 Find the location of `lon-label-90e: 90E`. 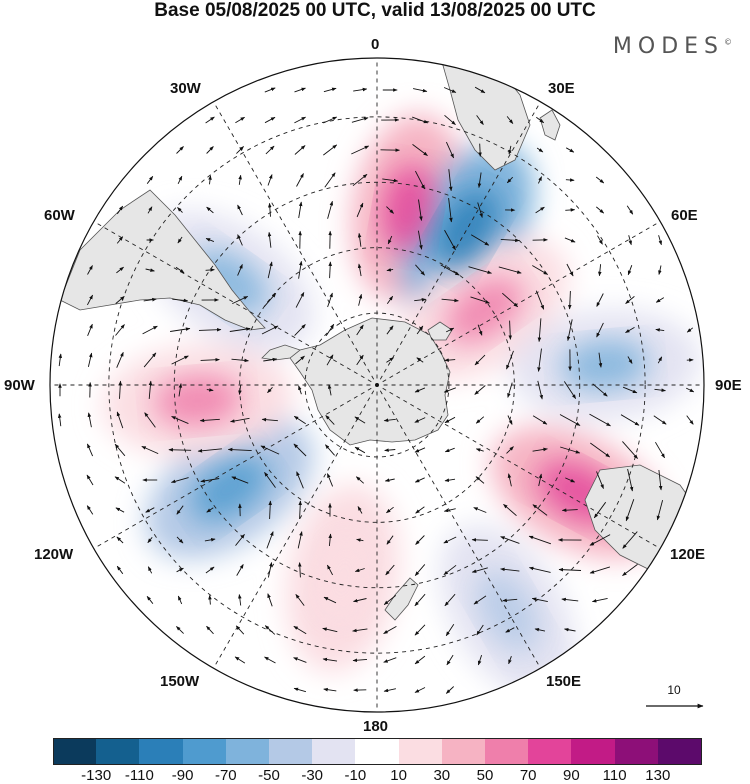

lon-label-90e: 90E is located at coordinates (728, 385).